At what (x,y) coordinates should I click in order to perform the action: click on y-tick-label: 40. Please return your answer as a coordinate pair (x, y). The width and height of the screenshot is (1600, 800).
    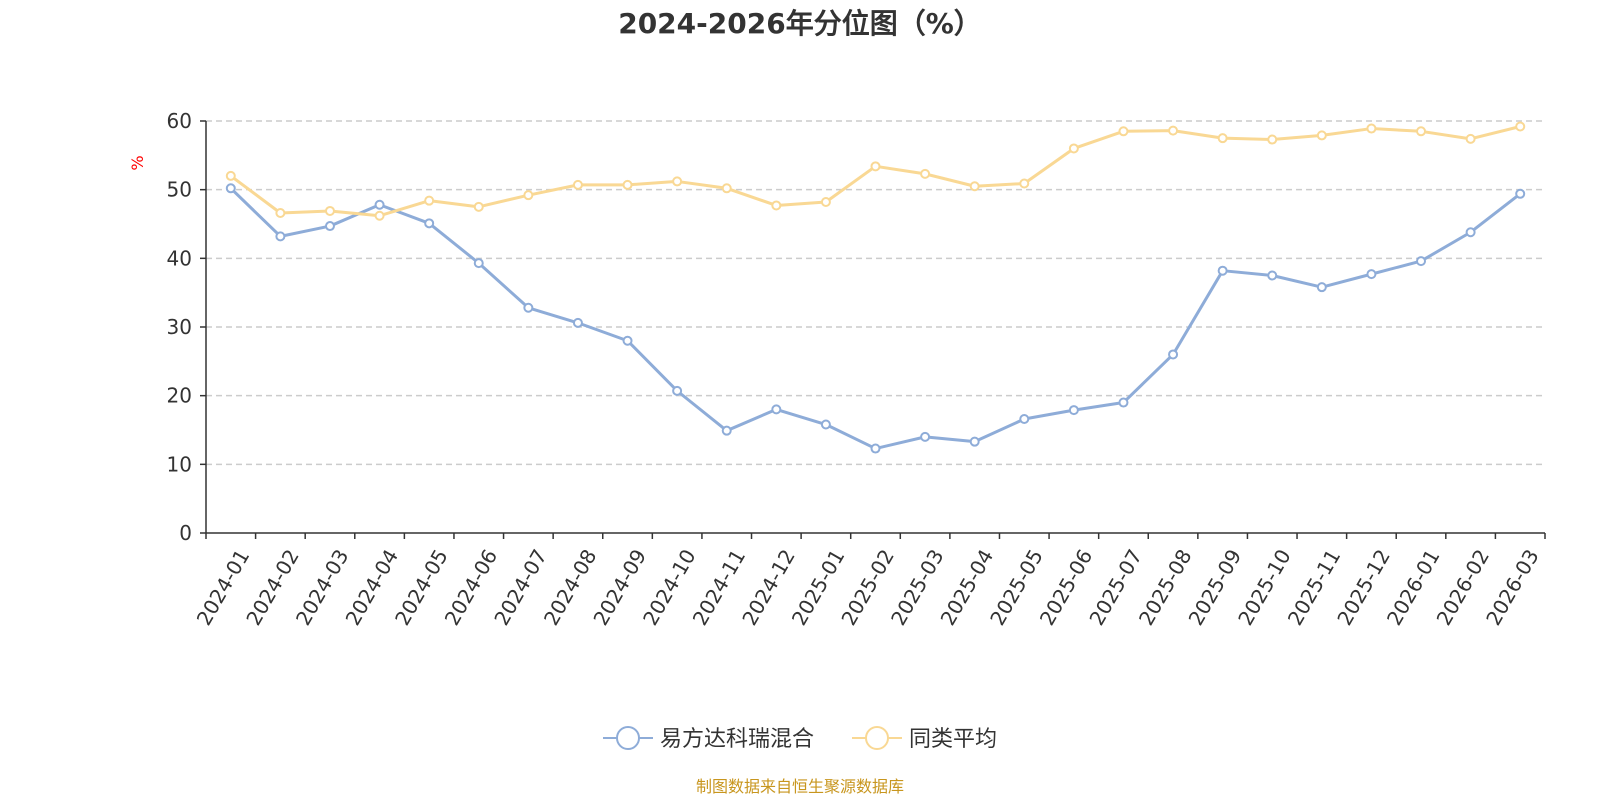
    Looking at the image, I should click on (179, 258).